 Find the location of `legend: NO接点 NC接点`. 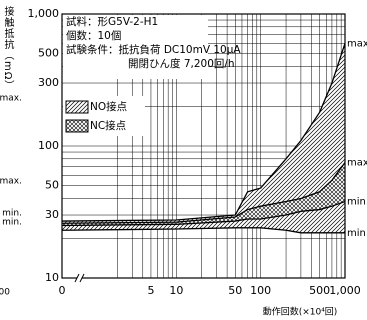

legend: NO接点 NC接点 is located at coordinates (104, 116).